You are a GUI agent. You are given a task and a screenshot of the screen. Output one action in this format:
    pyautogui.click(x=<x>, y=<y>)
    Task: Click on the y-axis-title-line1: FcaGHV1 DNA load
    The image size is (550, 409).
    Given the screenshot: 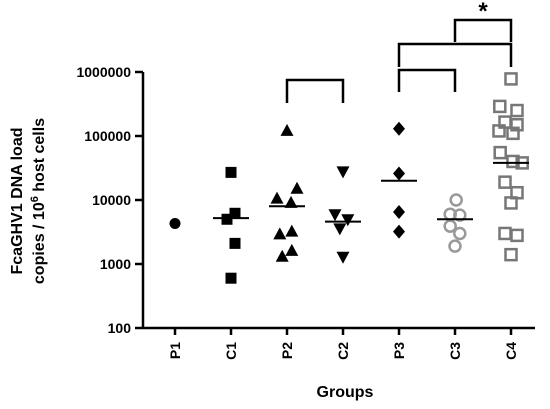 What is the action you would take?
    pyautogui.click(x=17, y=201)
    